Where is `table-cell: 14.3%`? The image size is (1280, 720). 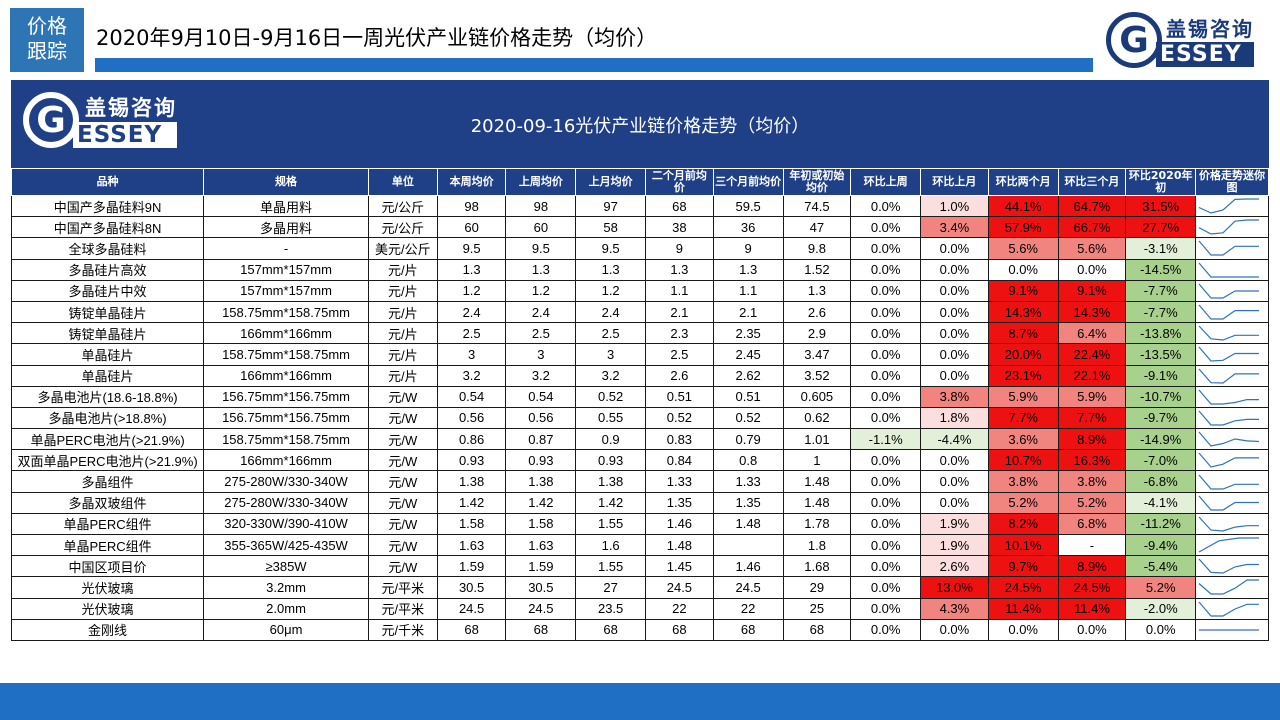 table-cell: 14.3% is located at coordinates (1023, 312).